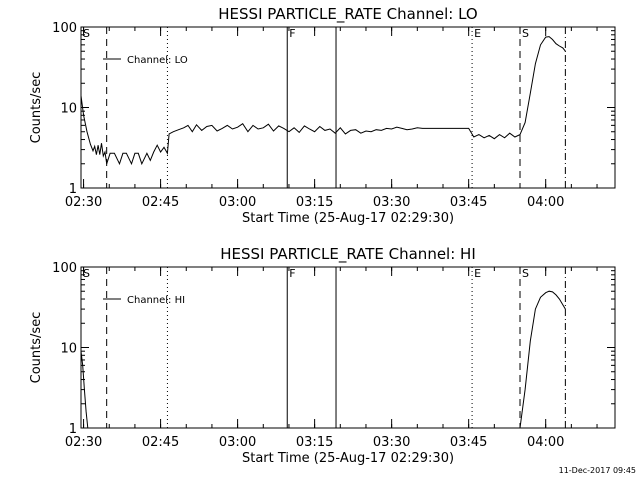 The height and width of the screenshot is (480, 640). I want to click on footer-date: 11-Dec-2017 09:45, so click(597, 470).